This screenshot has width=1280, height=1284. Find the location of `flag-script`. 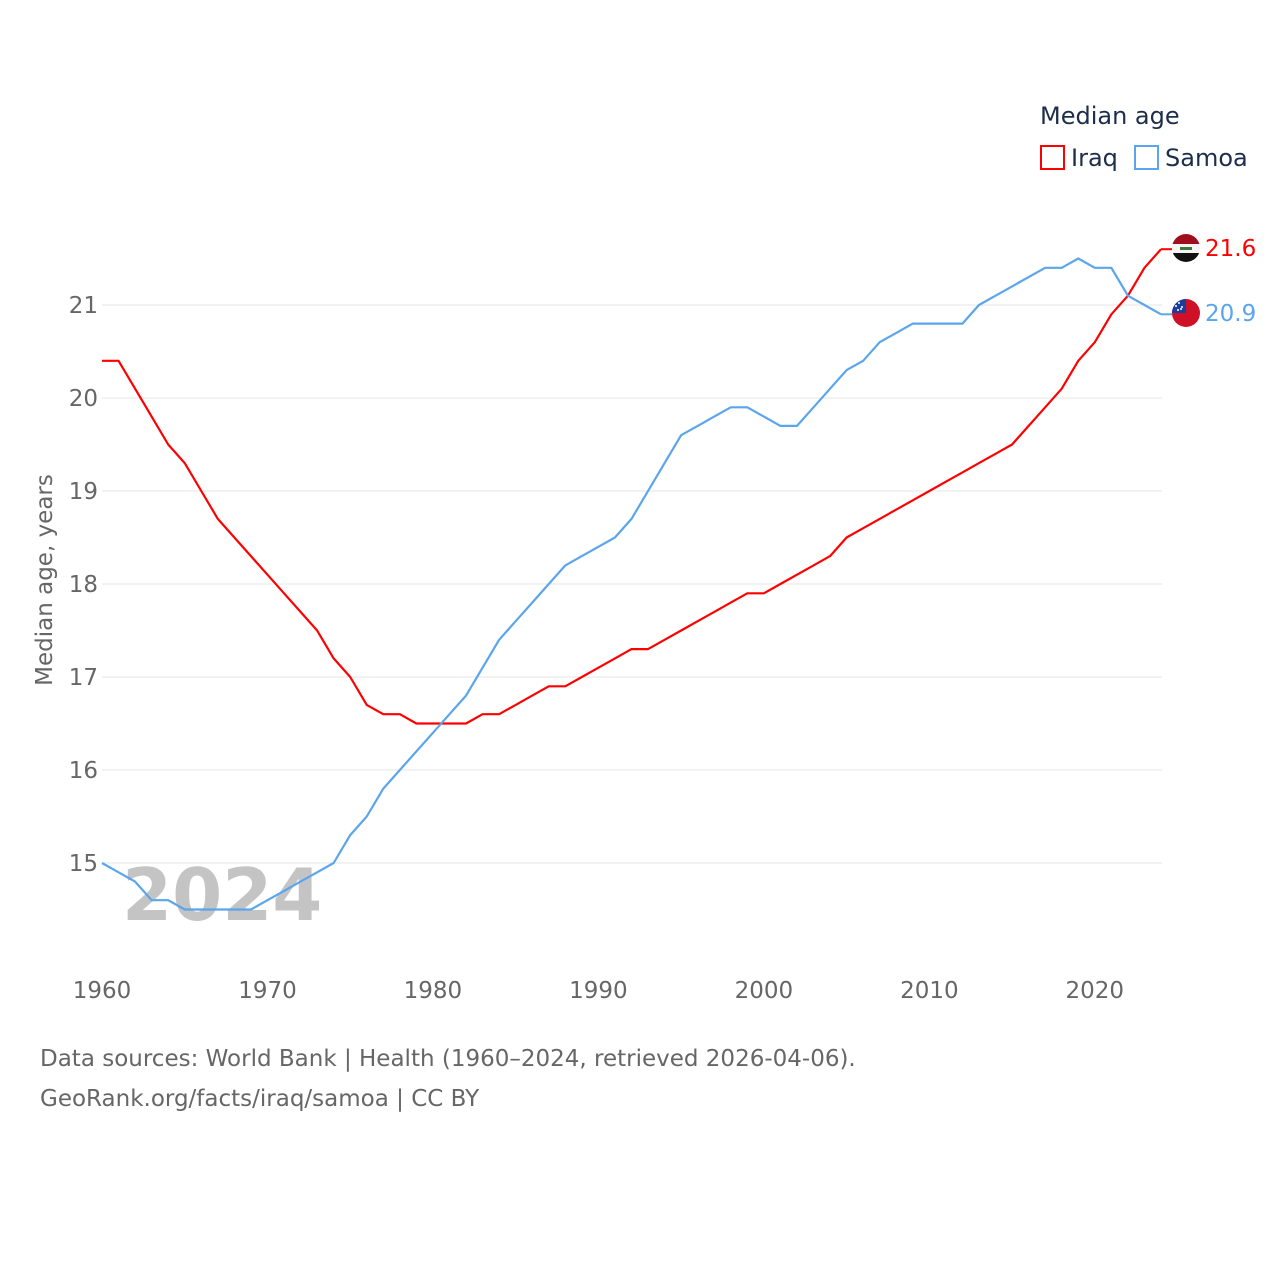

flag-script is located at coordinates (1186, 248).